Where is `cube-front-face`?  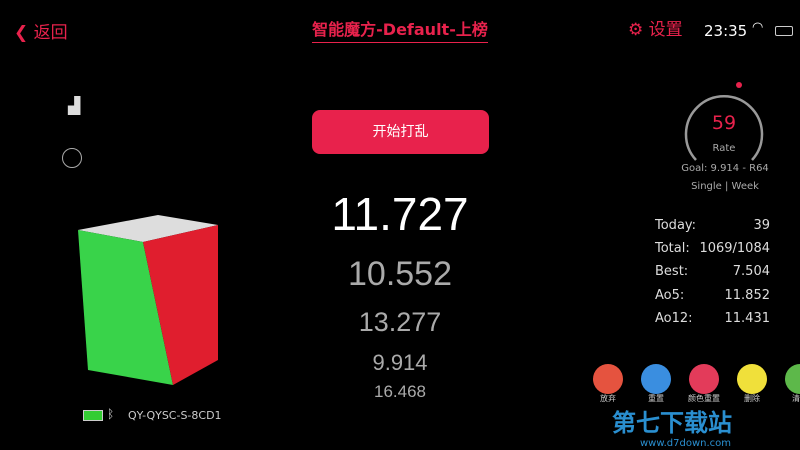 cube-front-face is located at coordinates (125, 307).